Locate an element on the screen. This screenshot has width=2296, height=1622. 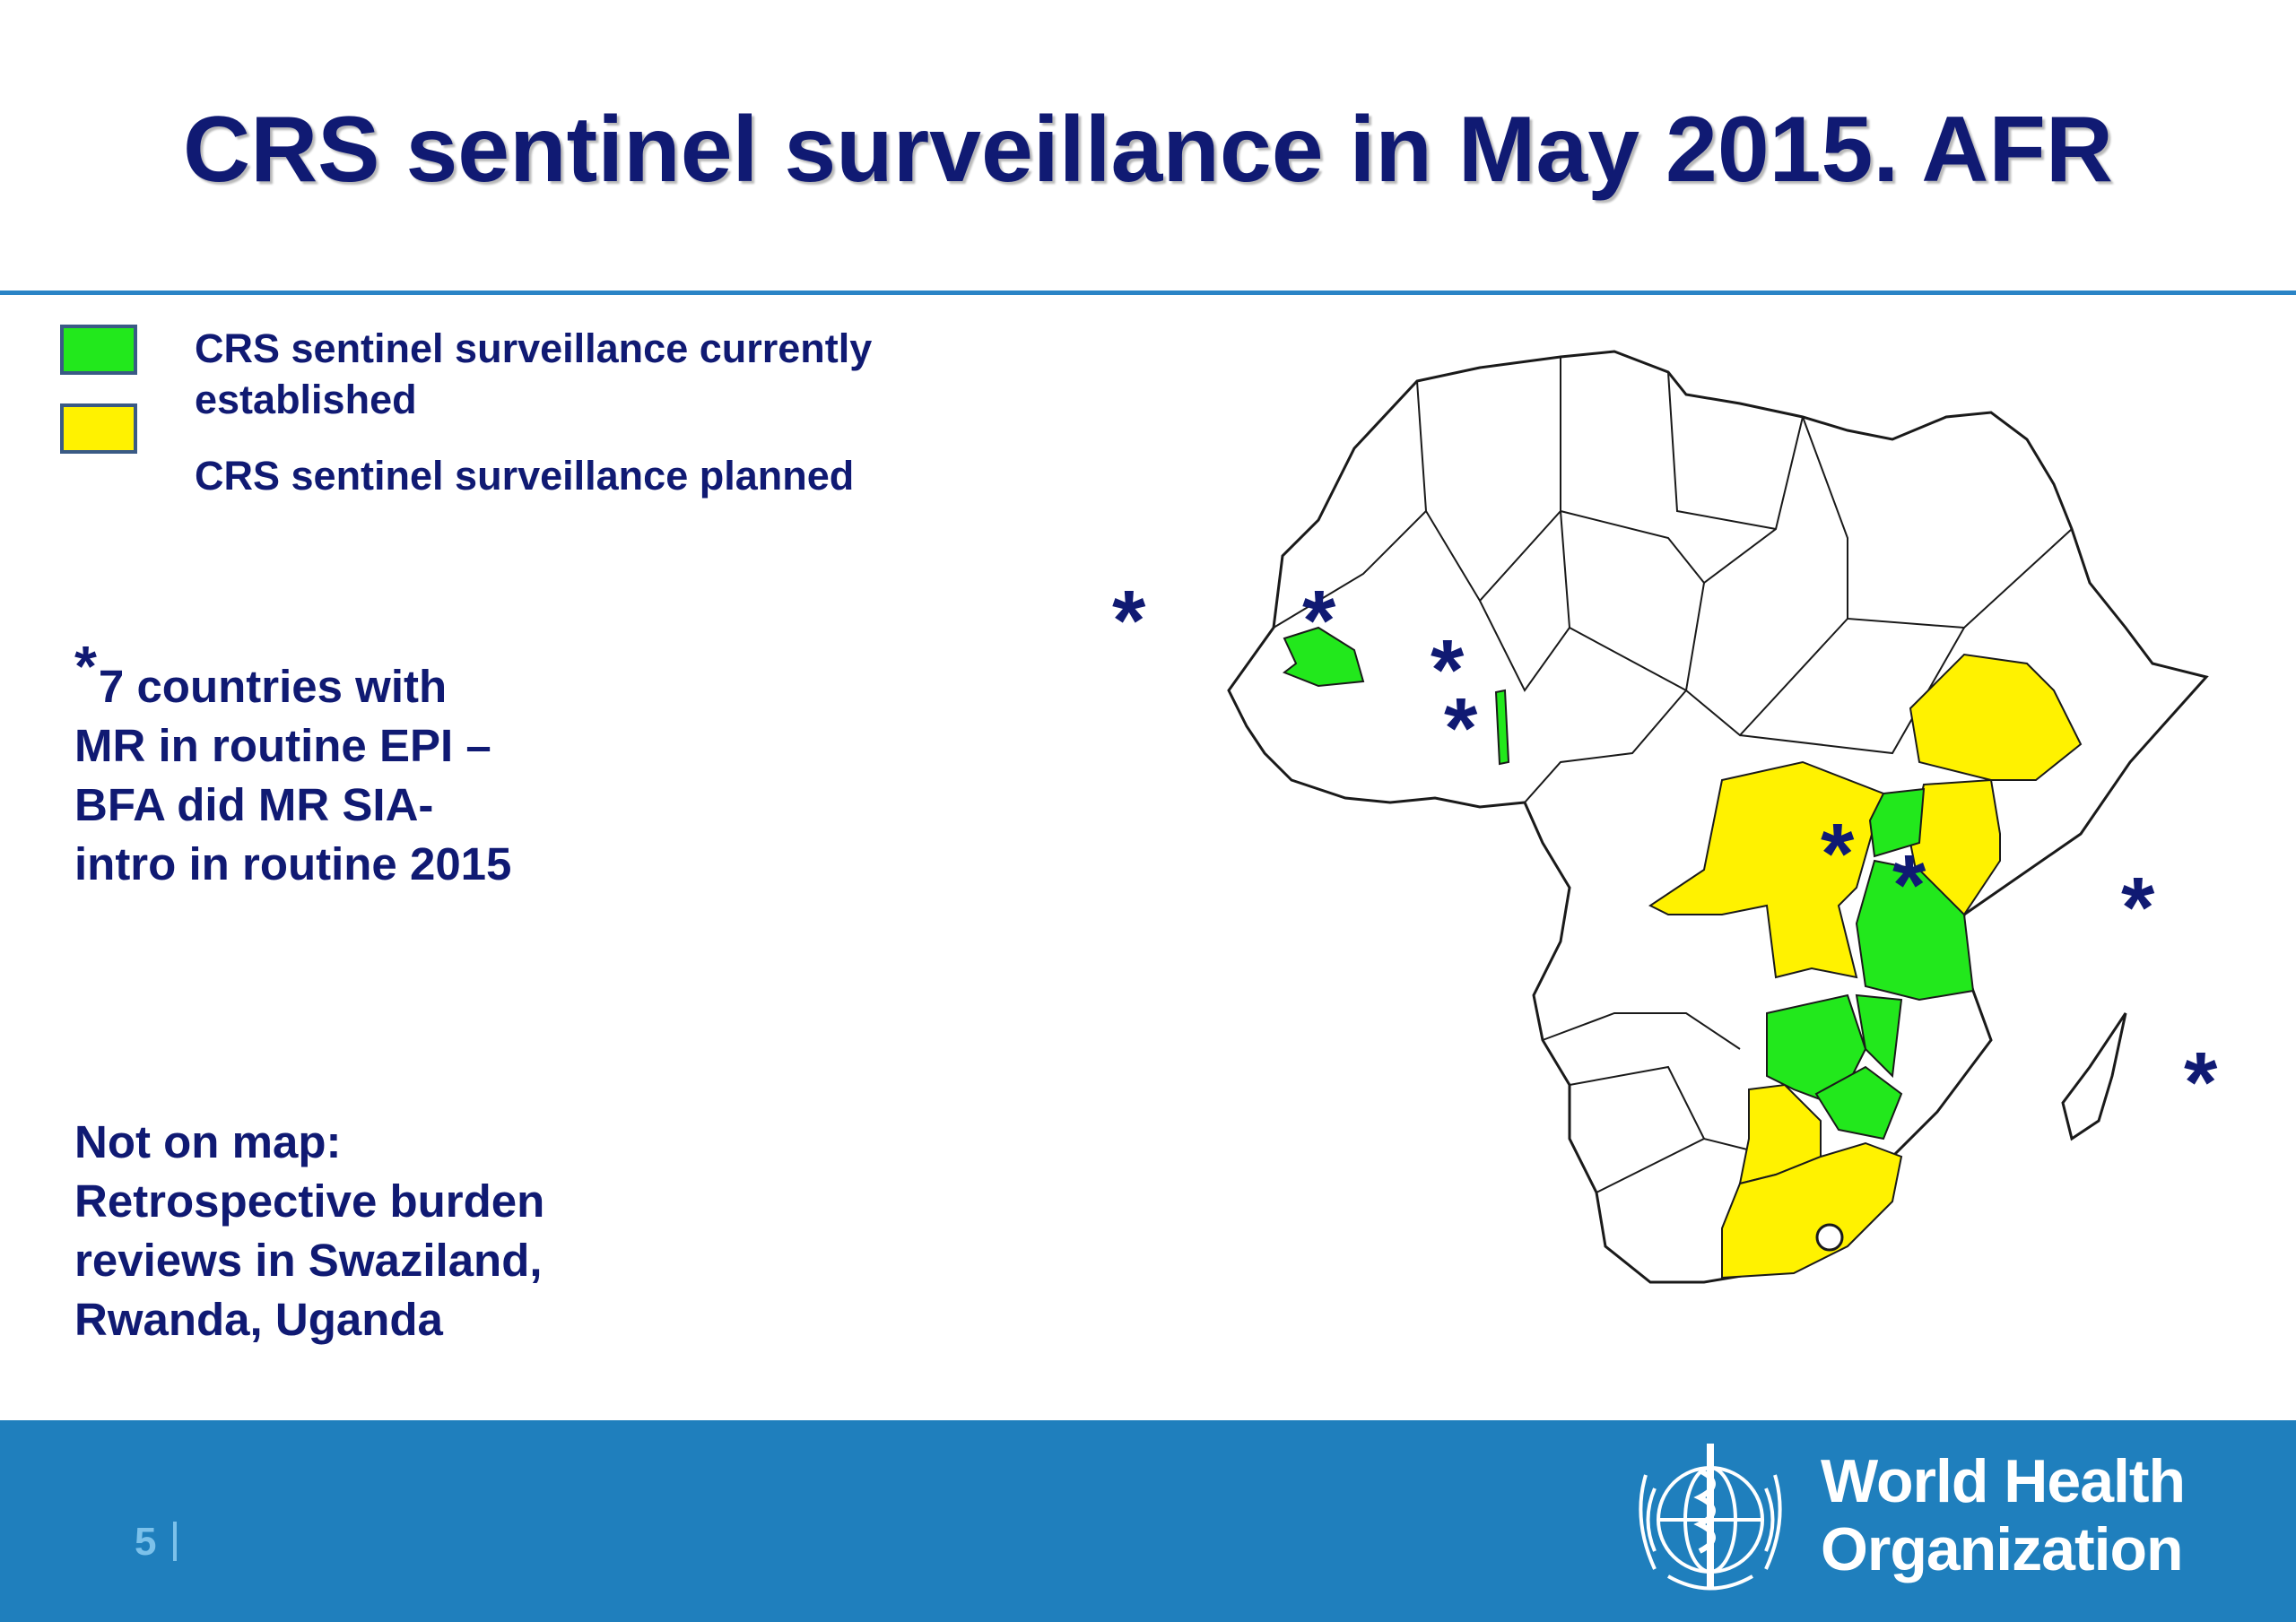
asterisk-rwanda: * is located at coordinates (1838, 854).